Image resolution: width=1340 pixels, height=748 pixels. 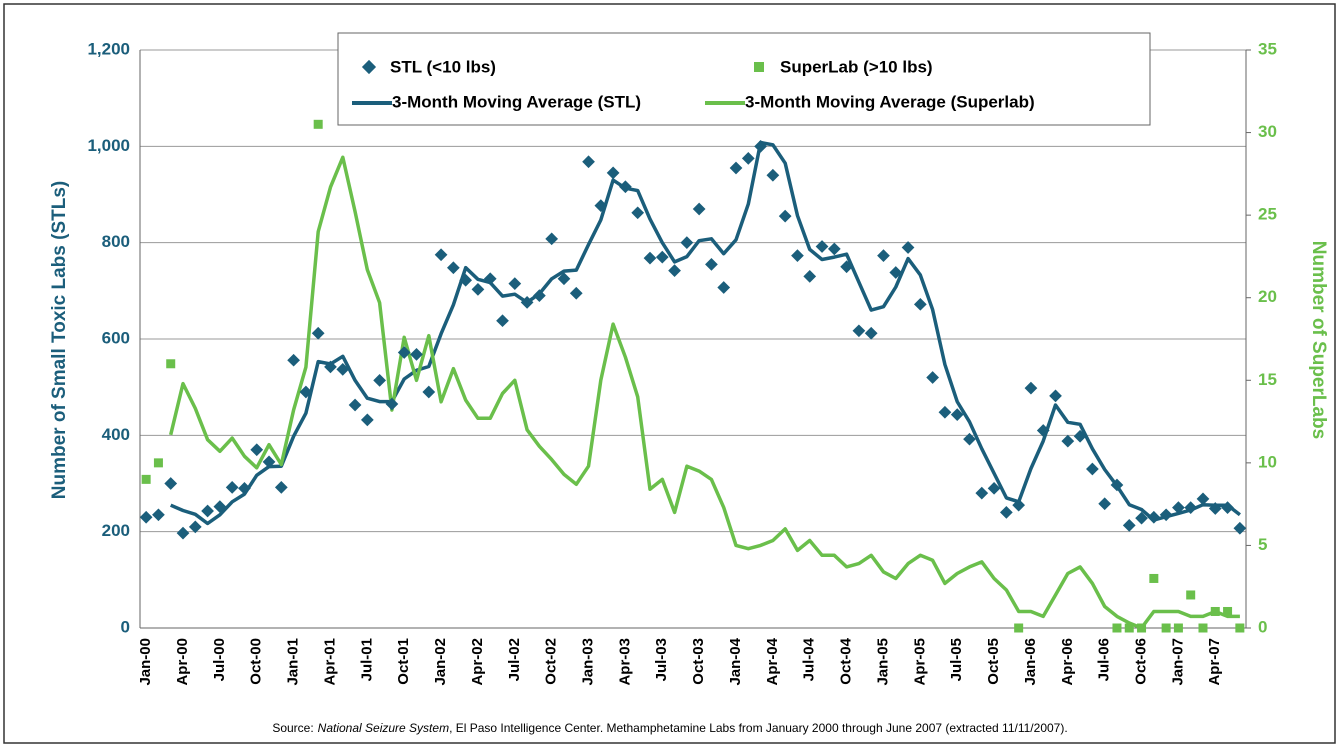 I want to click on x-tick-label: Apr-05, so click(x=919, y=662).